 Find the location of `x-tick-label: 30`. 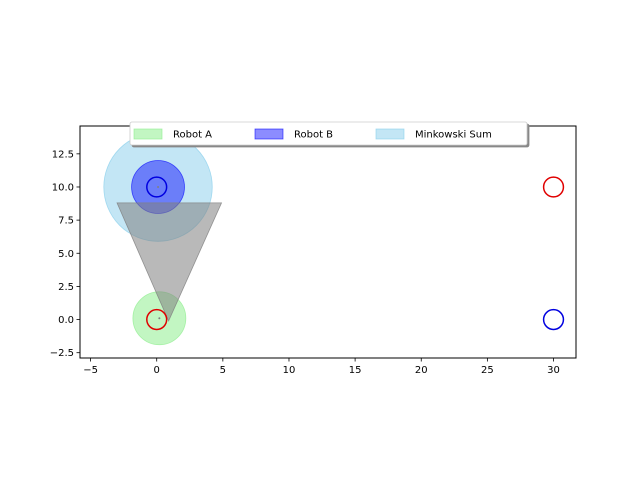

x-tick-label: 30 is located at coordinates (553, 370).